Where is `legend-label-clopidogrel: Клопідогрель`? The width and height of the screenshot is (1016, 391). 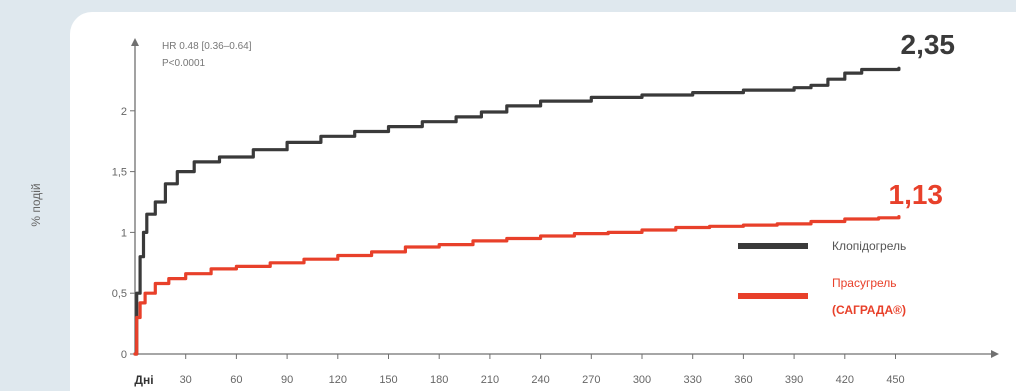
legend-label-clopidogrel: Клопідогрель is located at coordinates (869, 246).